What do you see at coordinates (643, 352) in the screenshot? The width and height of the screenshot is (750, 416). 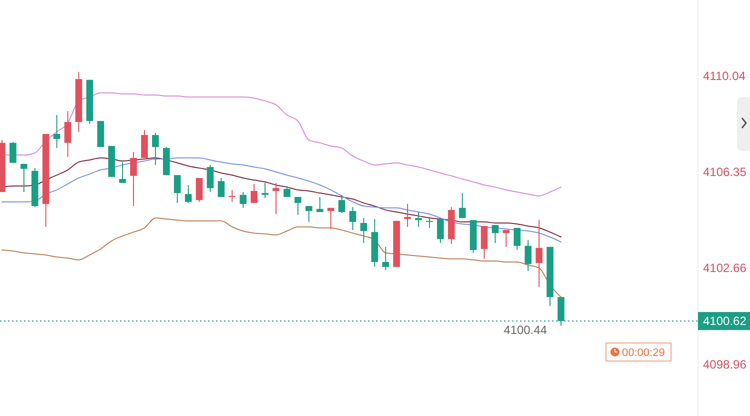 I see `text: 00:00:29` at bounding box center [643, 352].